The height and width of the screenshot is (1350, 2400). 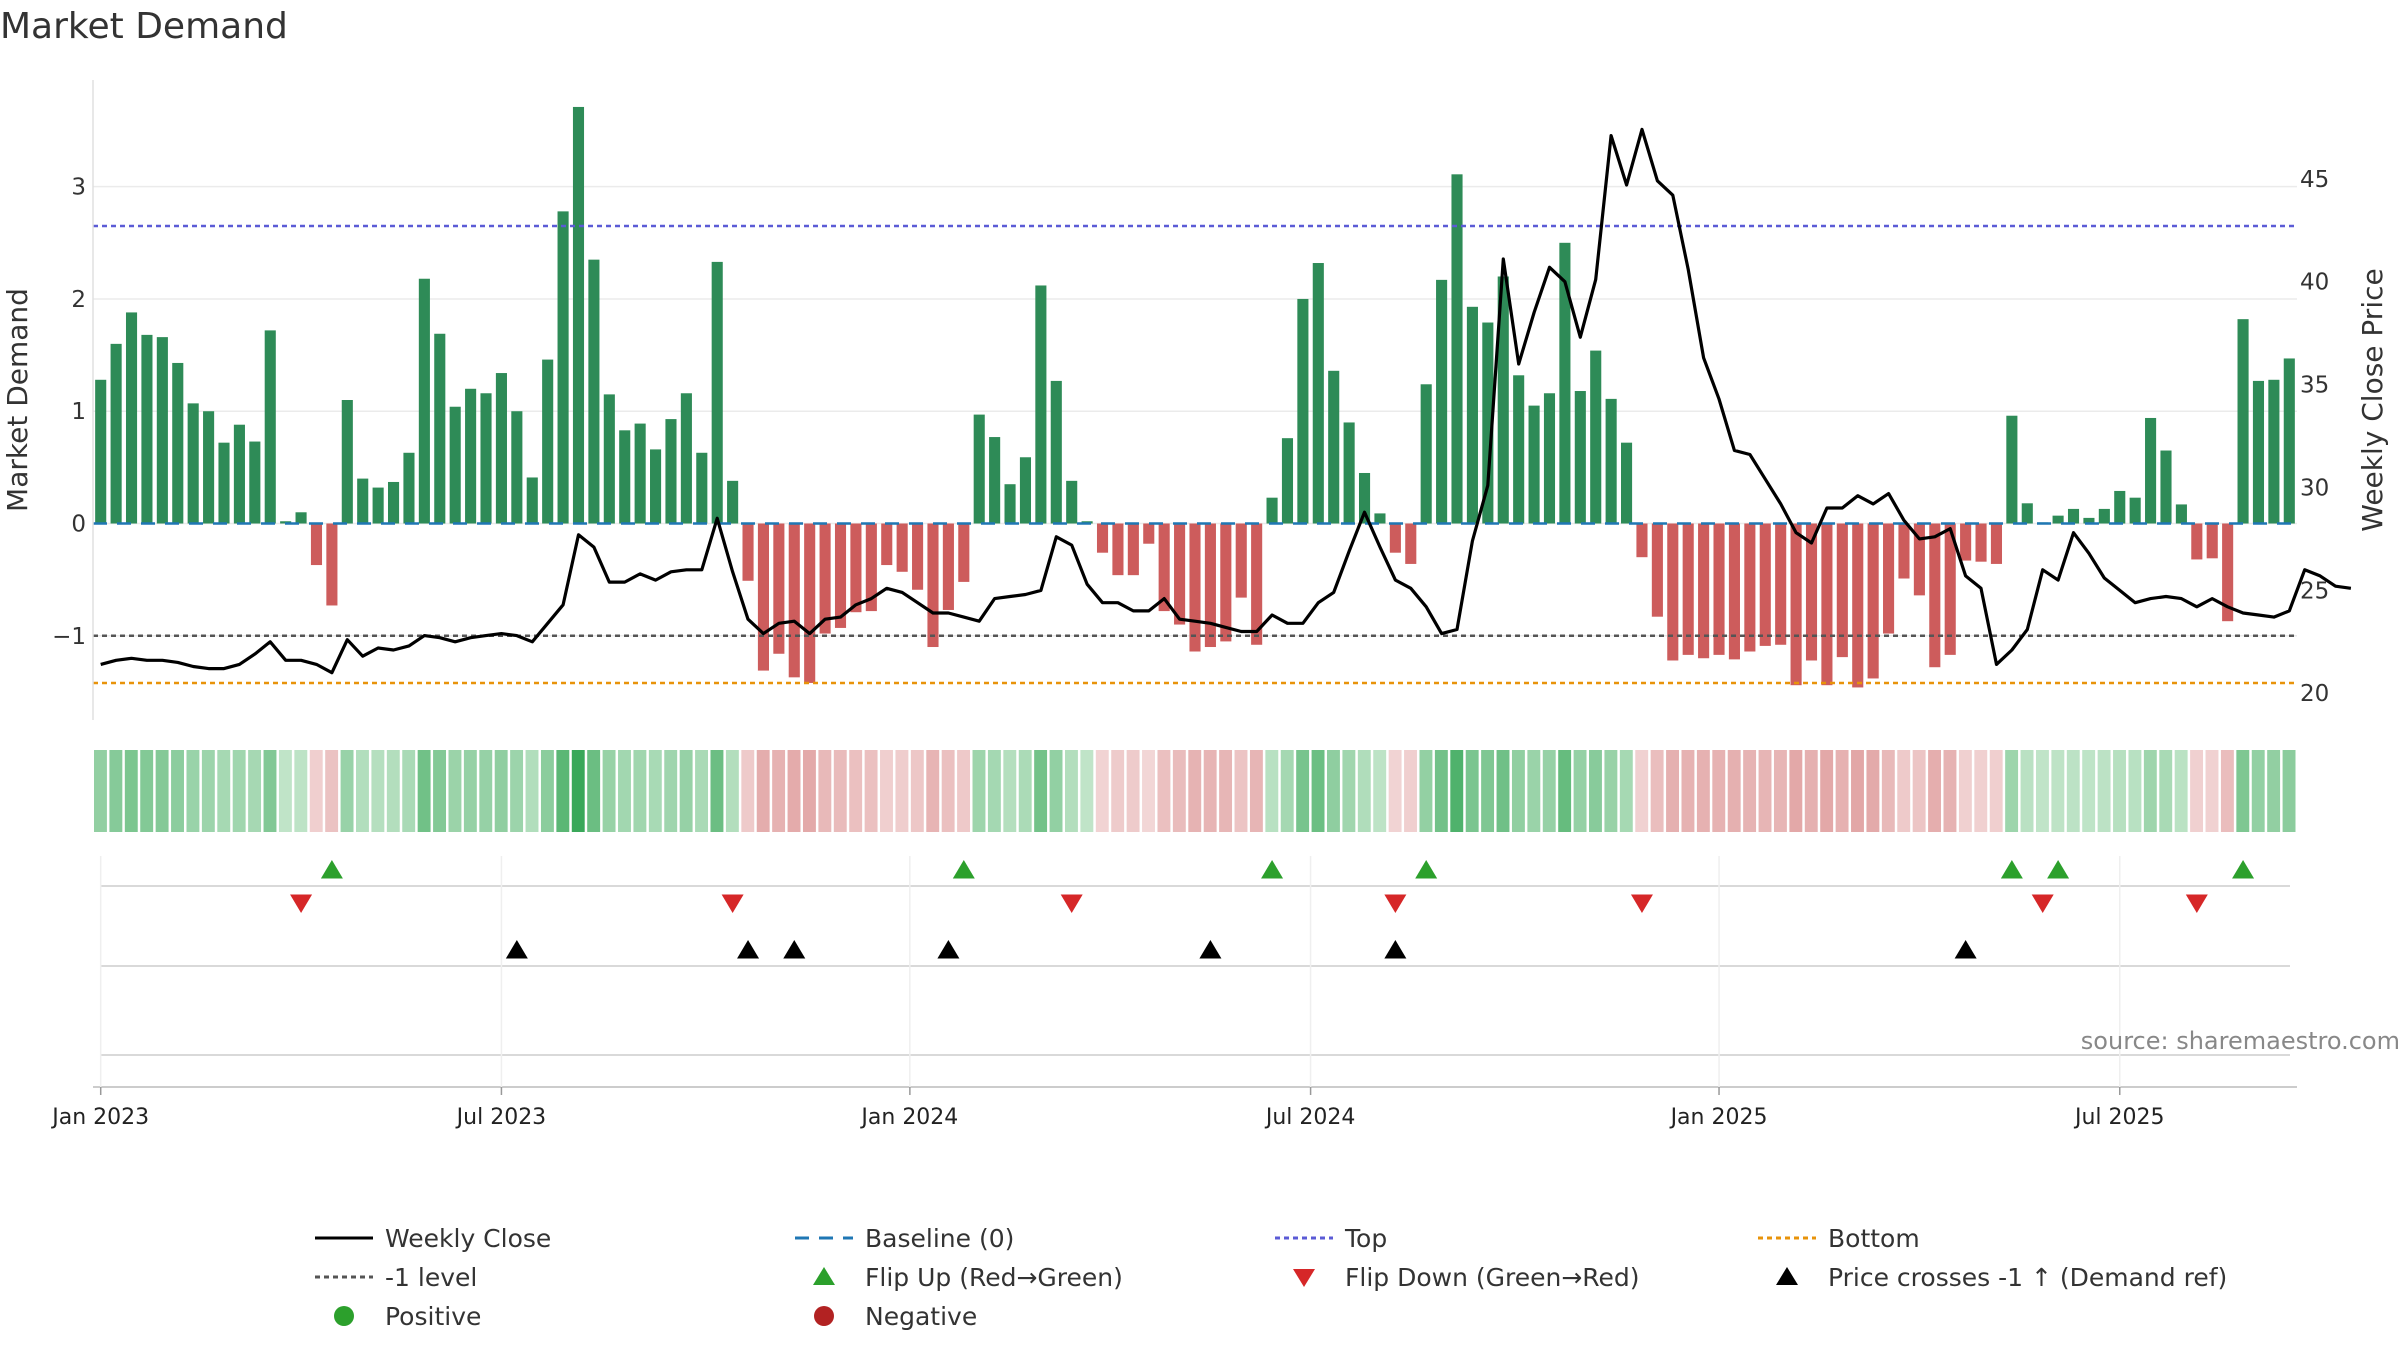 I want to click on x-tick-label: Jul 2023, so click(x=501, y=1117).